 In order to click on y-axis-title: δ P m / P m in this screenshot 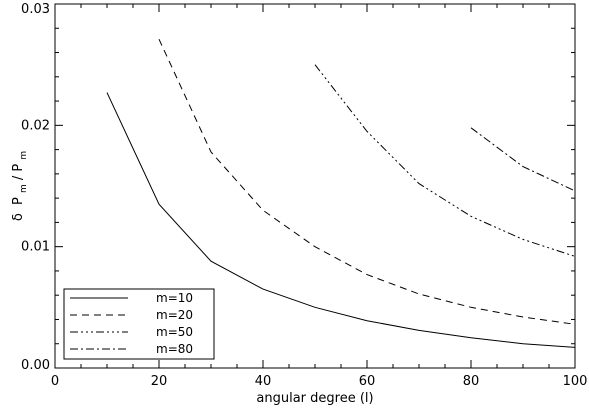, I will do `click(20, 186)`.